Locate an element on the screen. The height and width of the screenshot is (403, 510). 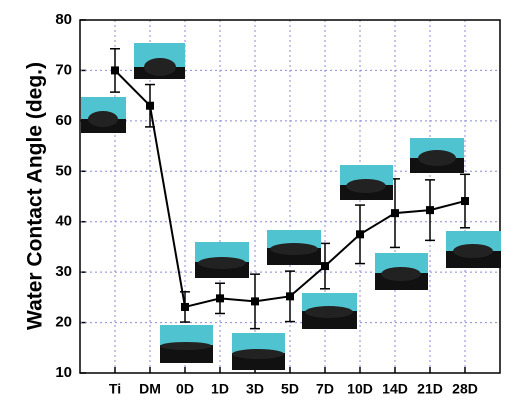
y-tick-label: 30 is located at coordinates (63, 271).